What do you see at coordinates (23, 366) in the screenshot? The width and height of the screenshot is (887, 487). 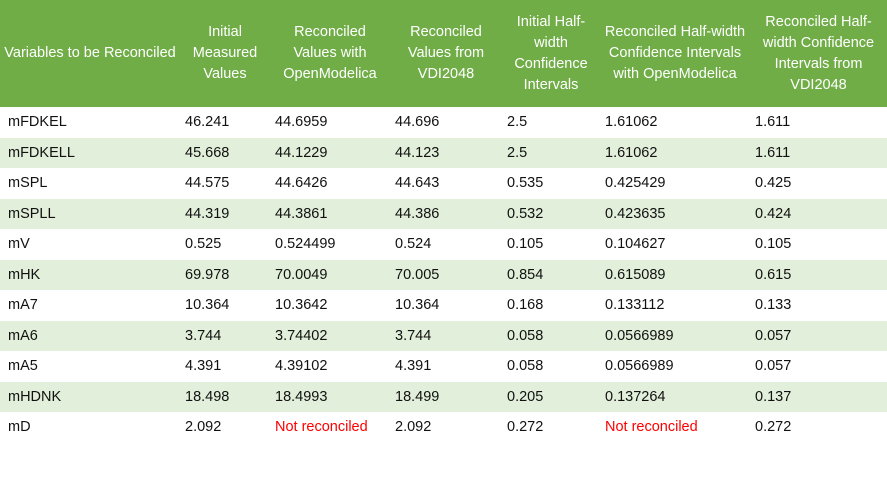 I see `table-cell: mA5` at bounding box center [23, 366].